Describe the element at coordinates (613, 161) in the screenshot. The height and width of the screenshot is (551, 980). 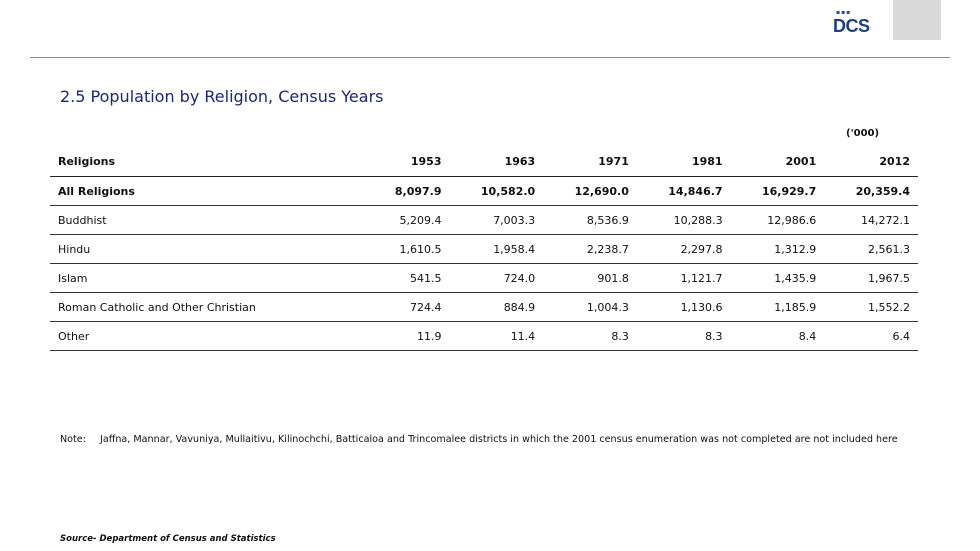
I see `column-header-1971: 1971` at that location.